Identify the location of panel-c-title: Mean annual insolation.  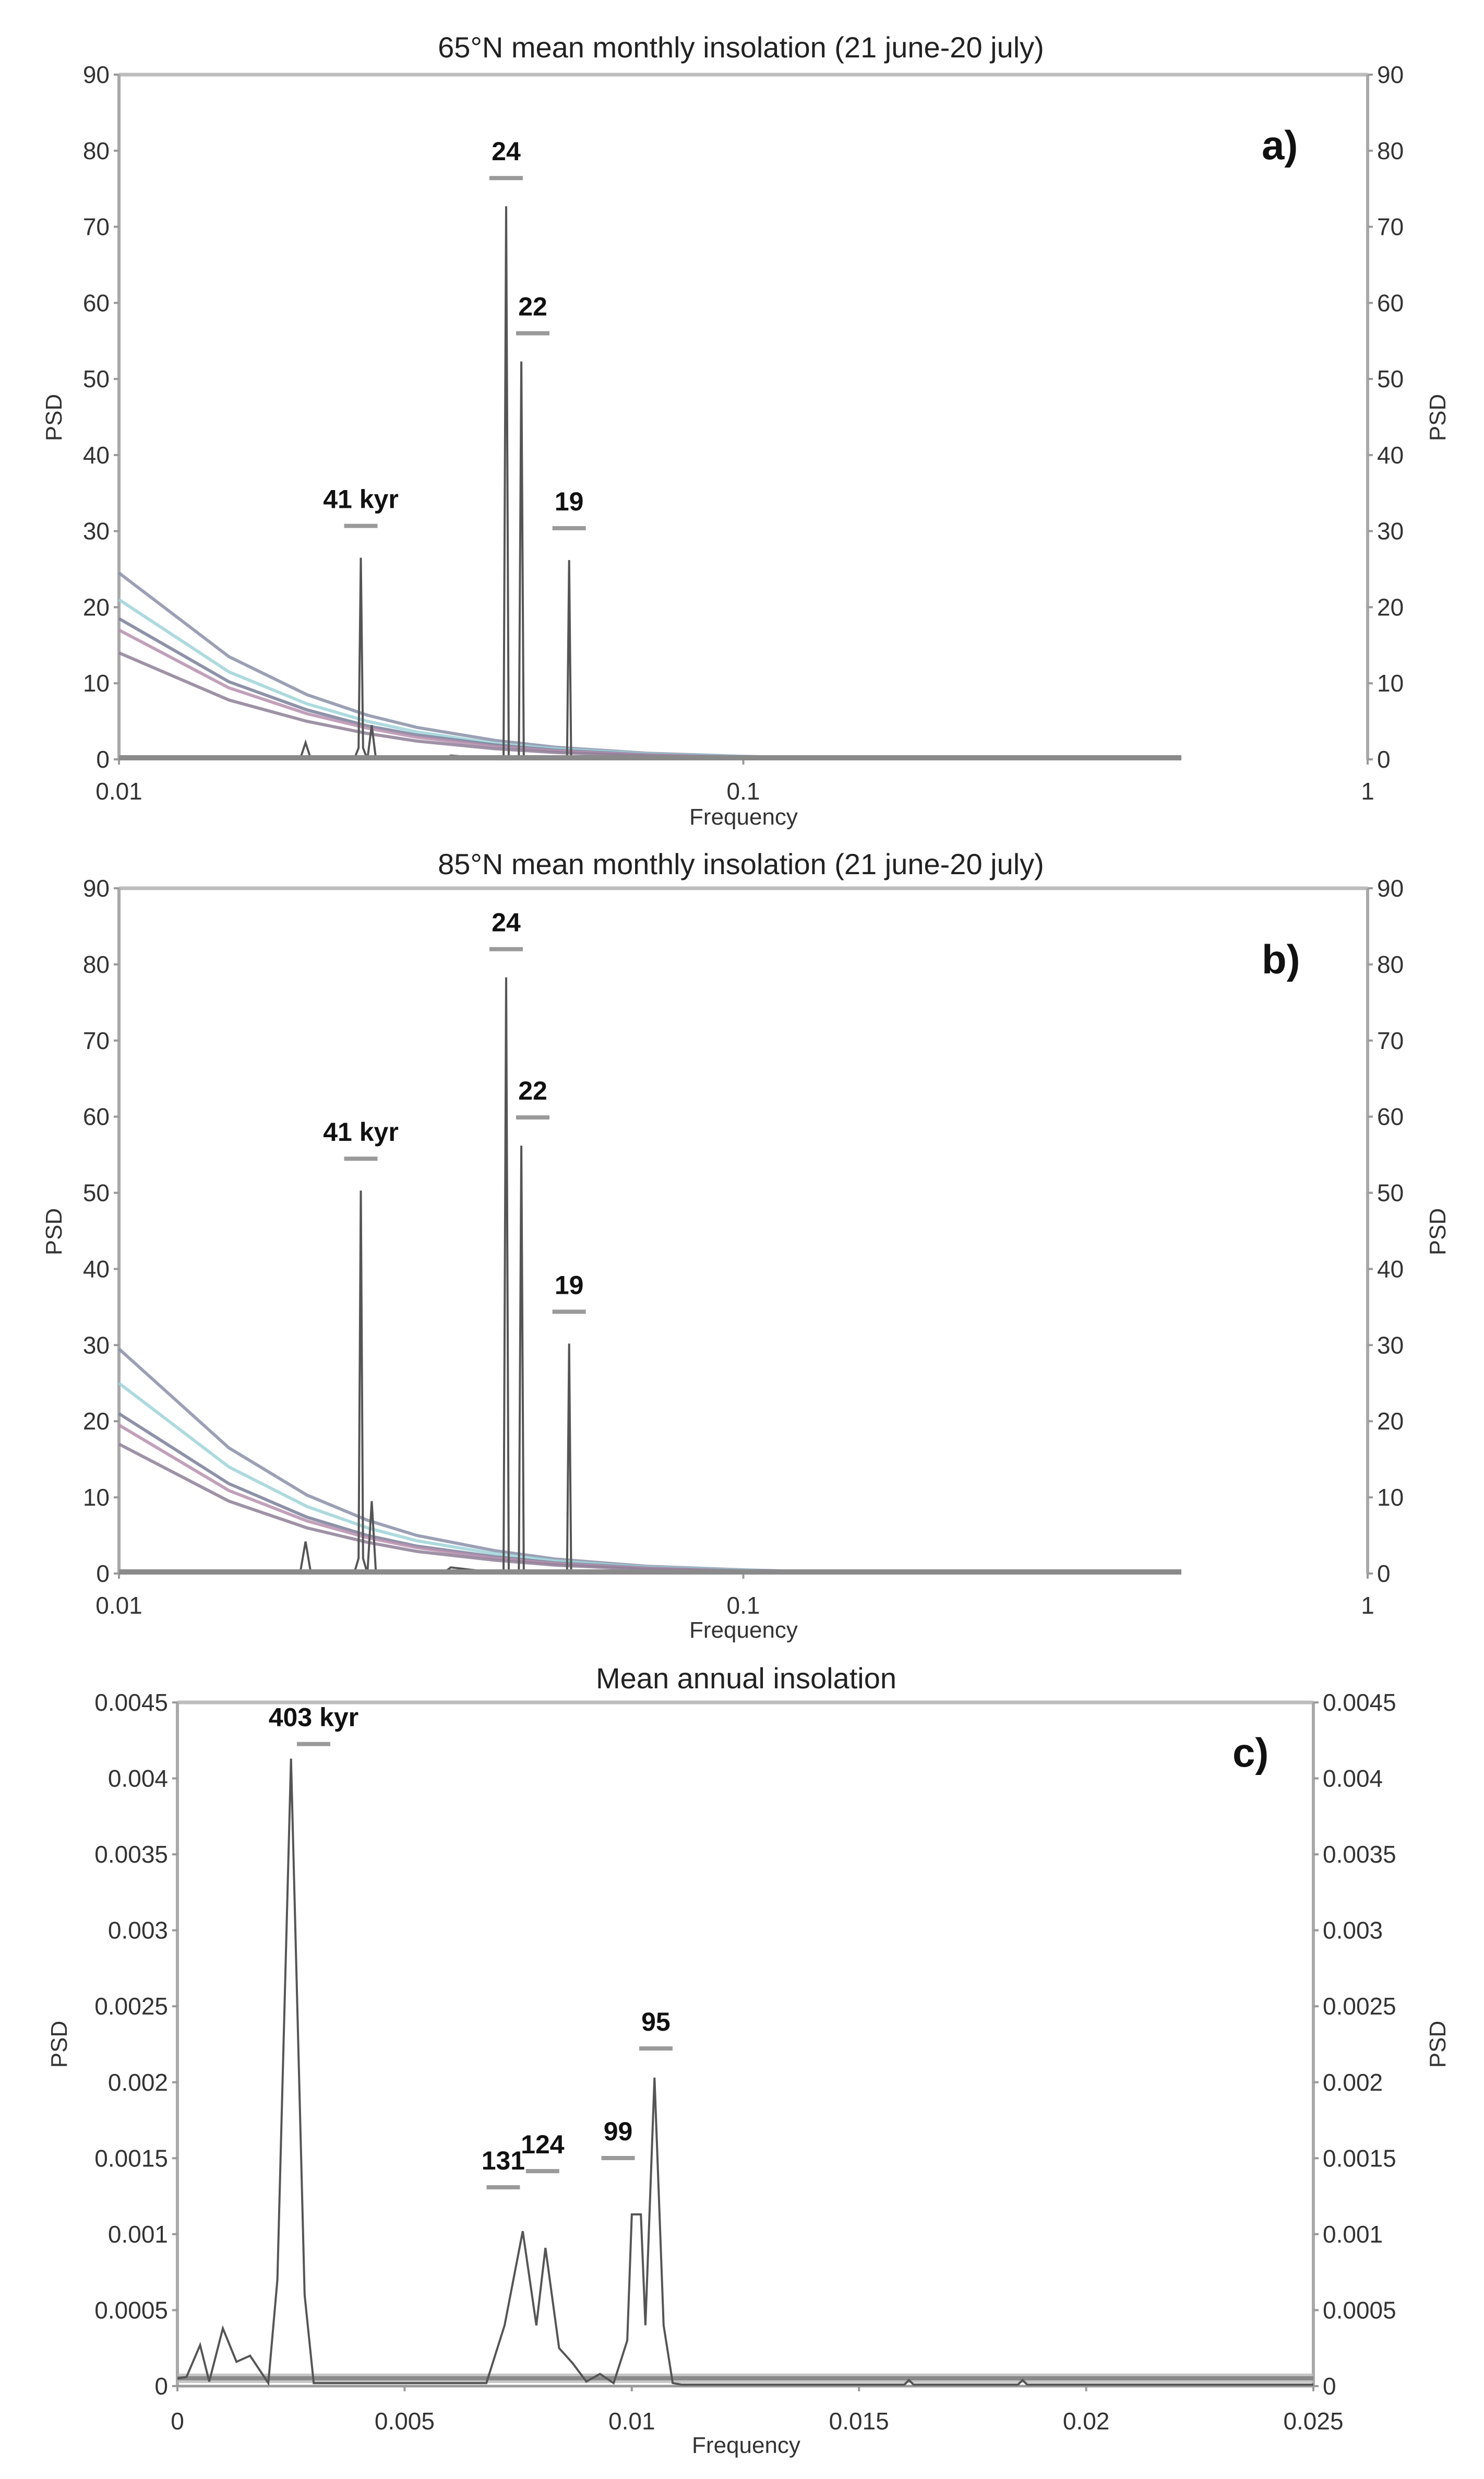
(746, 1678).